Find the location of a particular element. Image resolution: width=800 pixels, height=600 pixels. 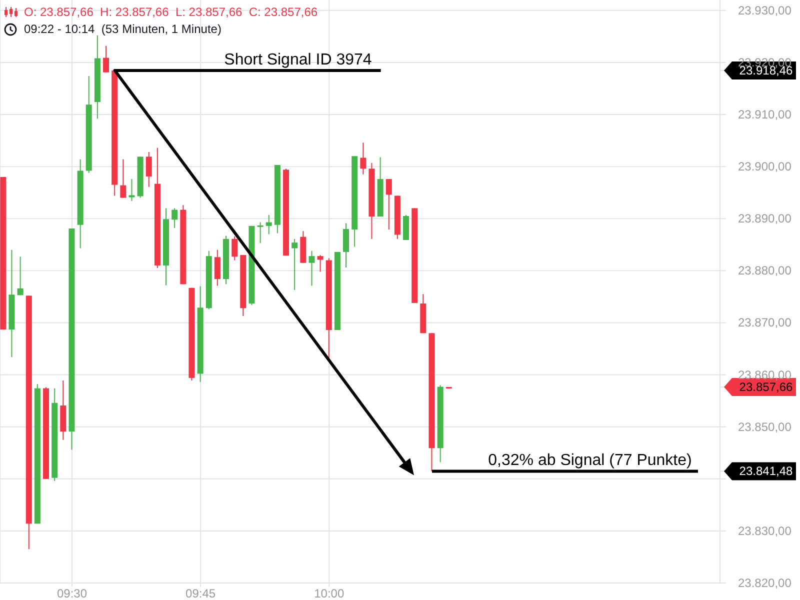

chart-title: O: 23.857,66 H: 23.857,66 L: 23.857,66 C: 23.857,66 is located at coordinates (171, 12).